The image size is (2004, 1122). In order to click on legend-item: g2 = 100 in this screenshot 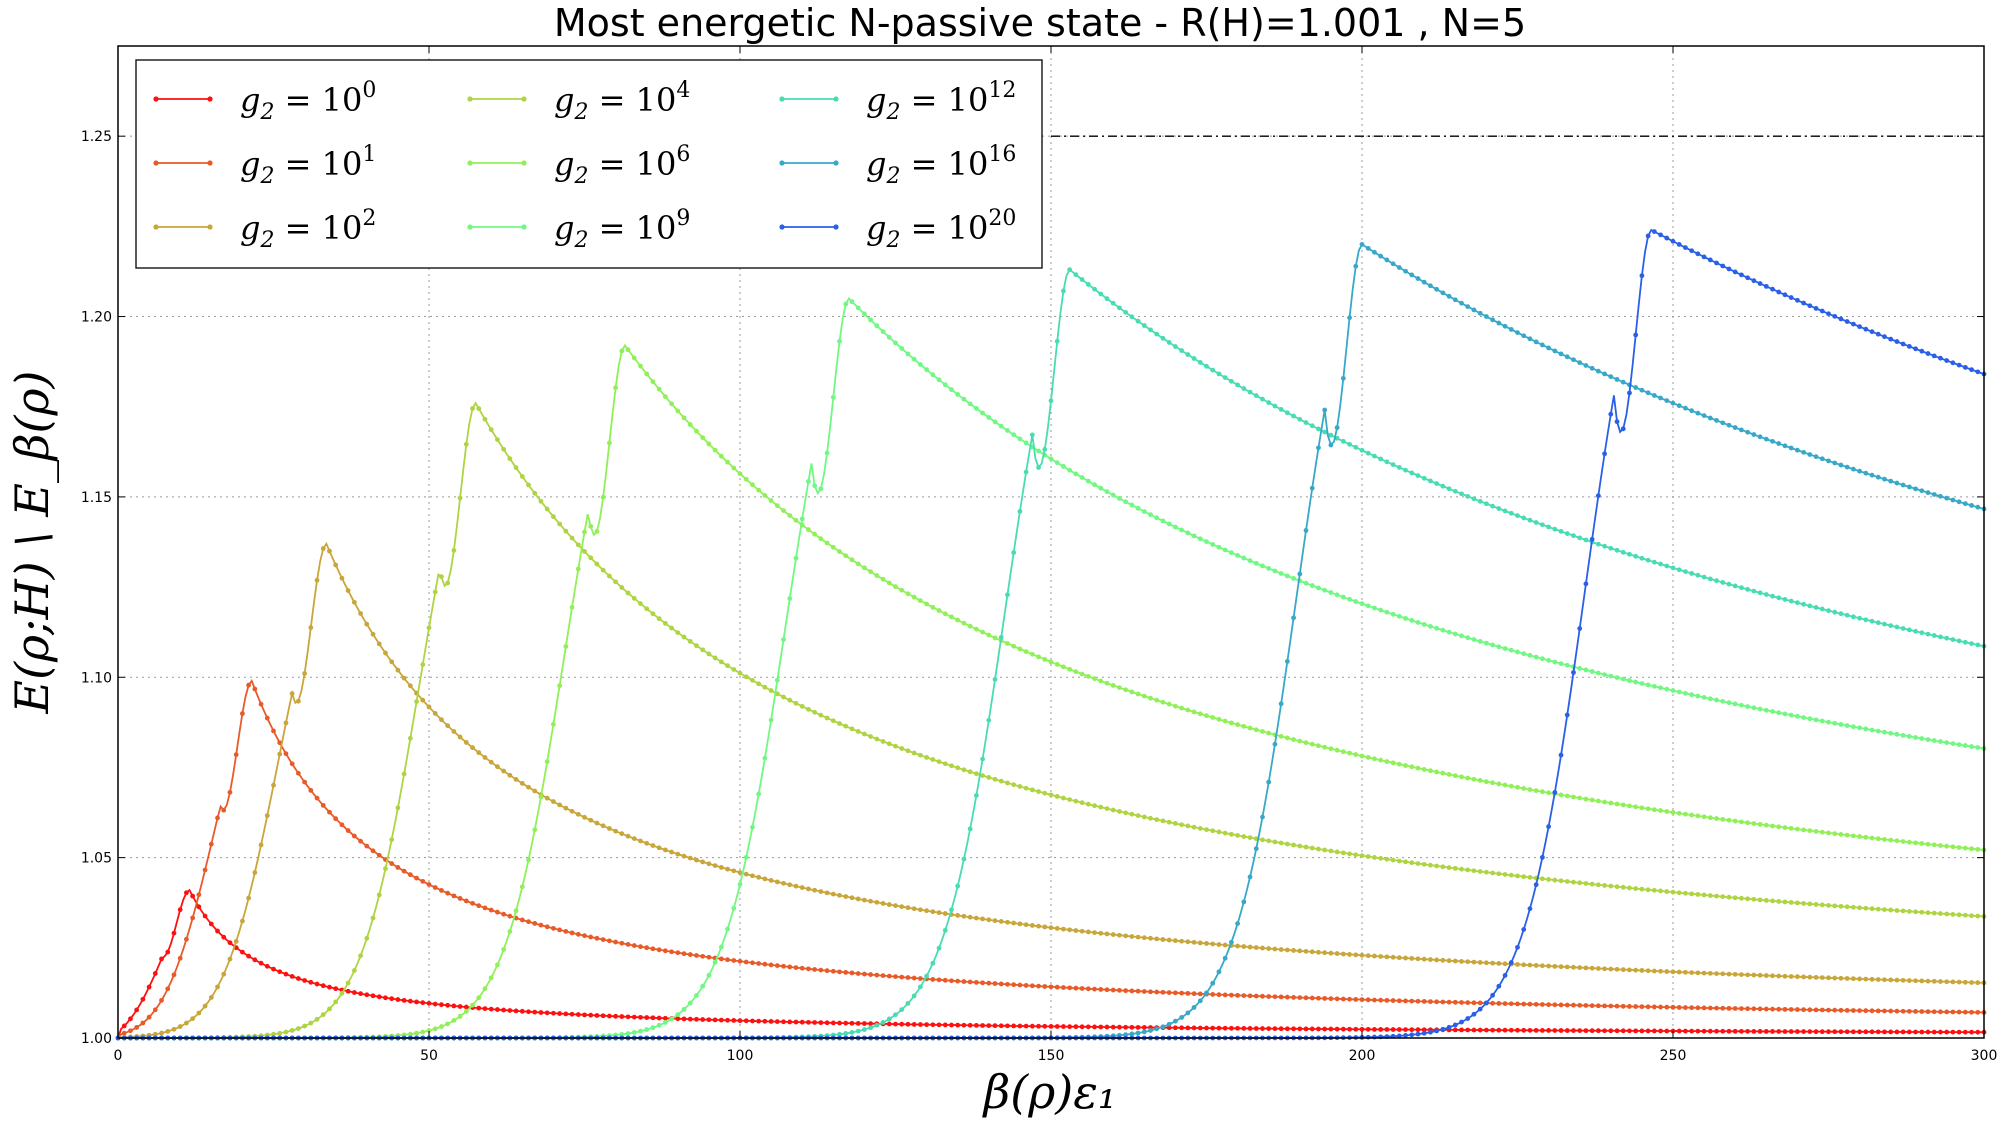, I will do `click(264, 101)`.